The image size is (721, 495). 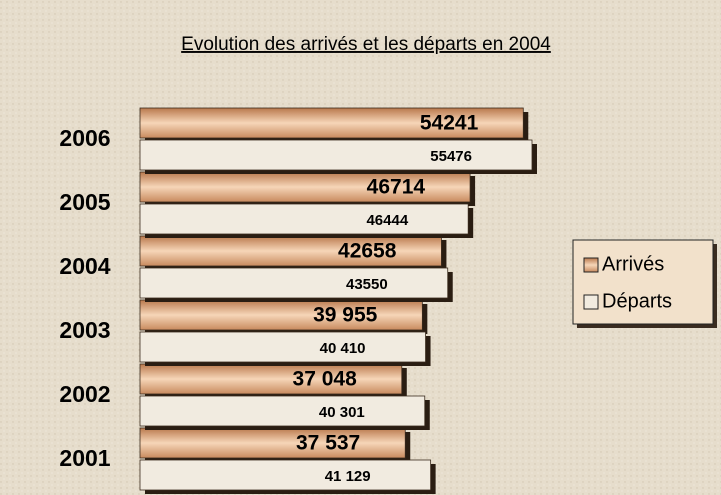 What do you see at coordinates (84, 394) in the screenshot?
I see `y-tick-label: 2002` at bounding box center [84, 394].